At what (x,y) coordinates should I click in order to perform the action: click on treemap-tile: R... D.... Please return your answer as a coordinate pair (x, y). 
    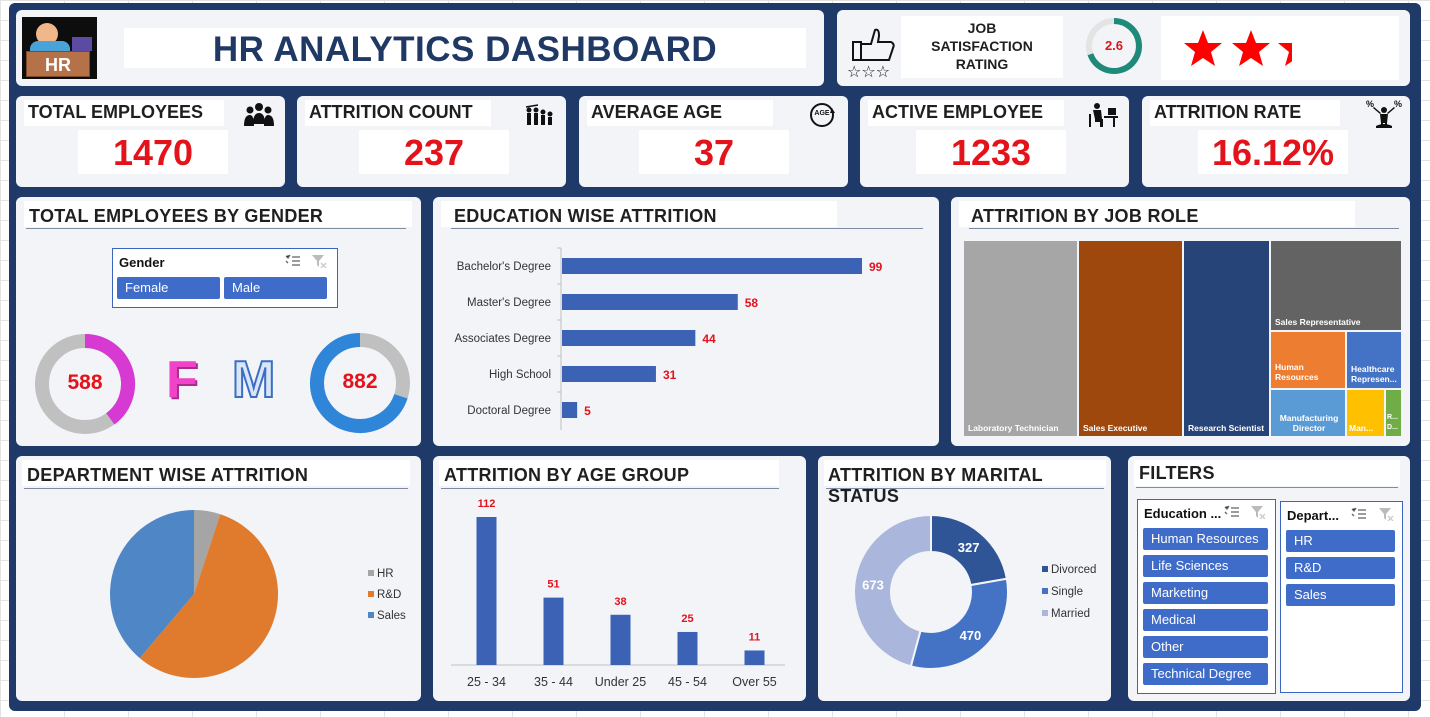
    Looking at the image, I should click on (1393, 413).